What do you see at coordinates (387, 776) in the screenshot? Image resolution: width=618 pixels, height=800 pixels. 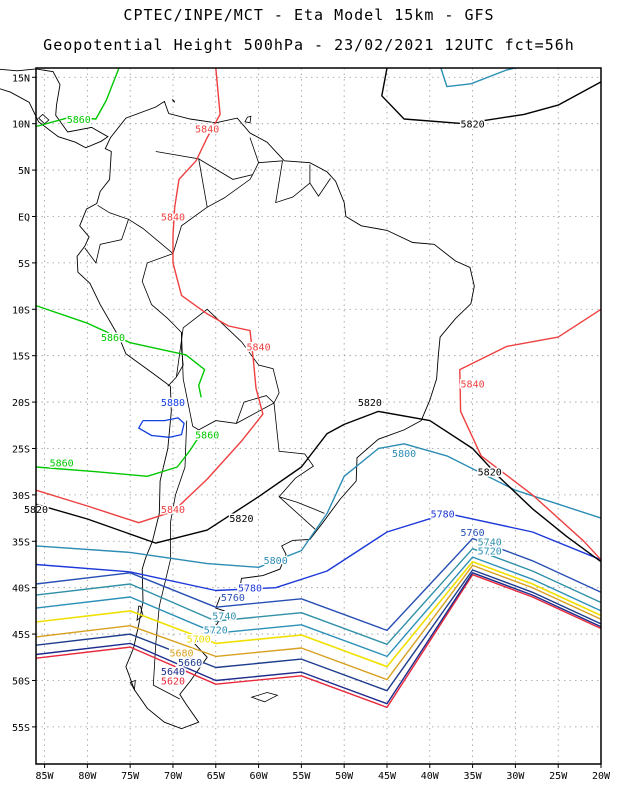 I see `lon-tick-label: 45W` at bounding box center [387, 776].